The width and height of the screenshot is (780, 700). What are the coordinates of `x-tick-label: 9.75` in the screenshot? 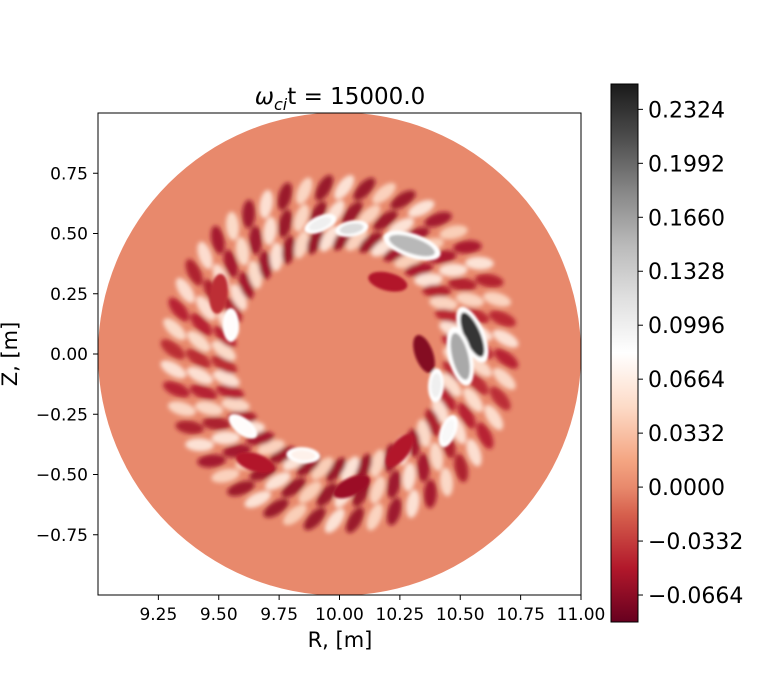 It's located at (279, 615).